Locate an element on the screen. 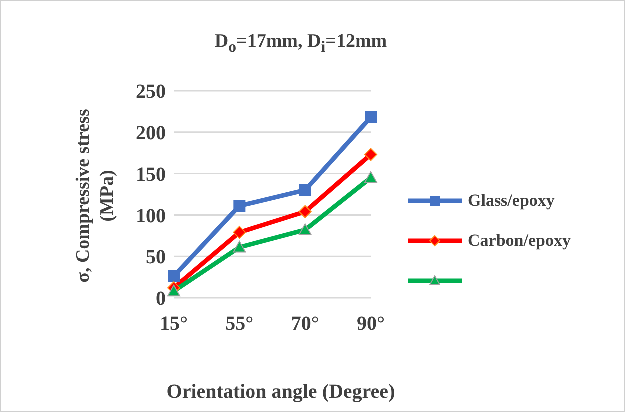  y-axis-title: σ, Compressive stress (MPa) is located at coordinates (95, 196).